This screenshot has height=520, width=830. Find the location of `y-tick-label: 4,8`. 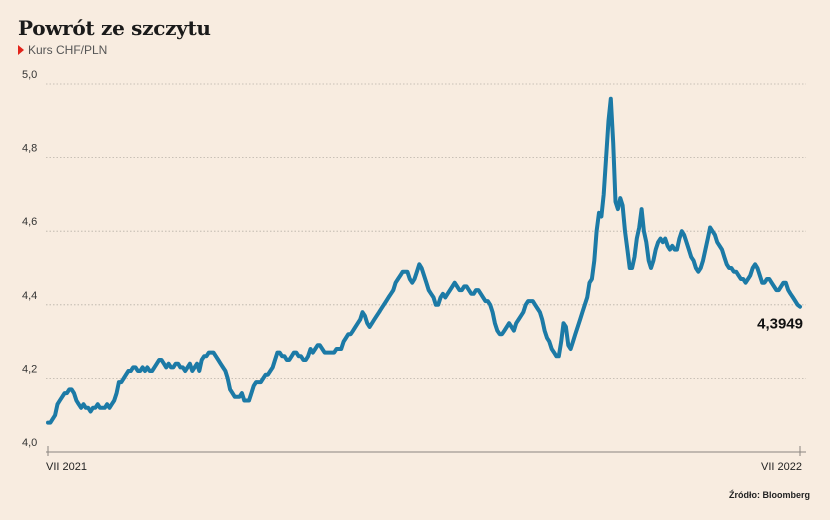

y-tick-label: 4,8 is located at coordinates (29, 149).